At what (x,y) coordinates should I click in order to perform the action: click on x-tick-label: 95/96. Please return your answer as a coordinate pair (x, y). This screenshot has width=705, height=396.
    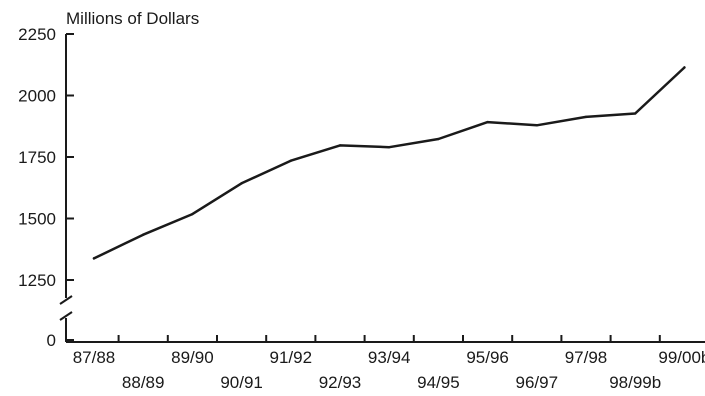
    Looking at the image, I should click on (487, 357).